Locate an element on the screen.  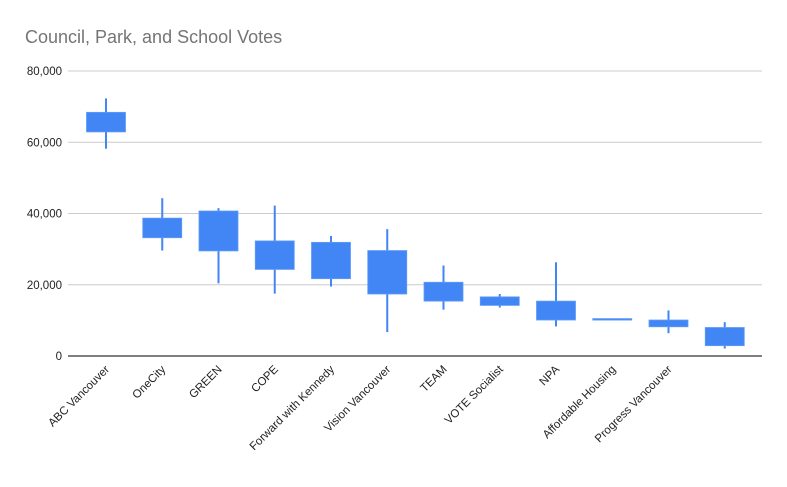
x-tick-label: NPA is located at coordinates (550, 375).